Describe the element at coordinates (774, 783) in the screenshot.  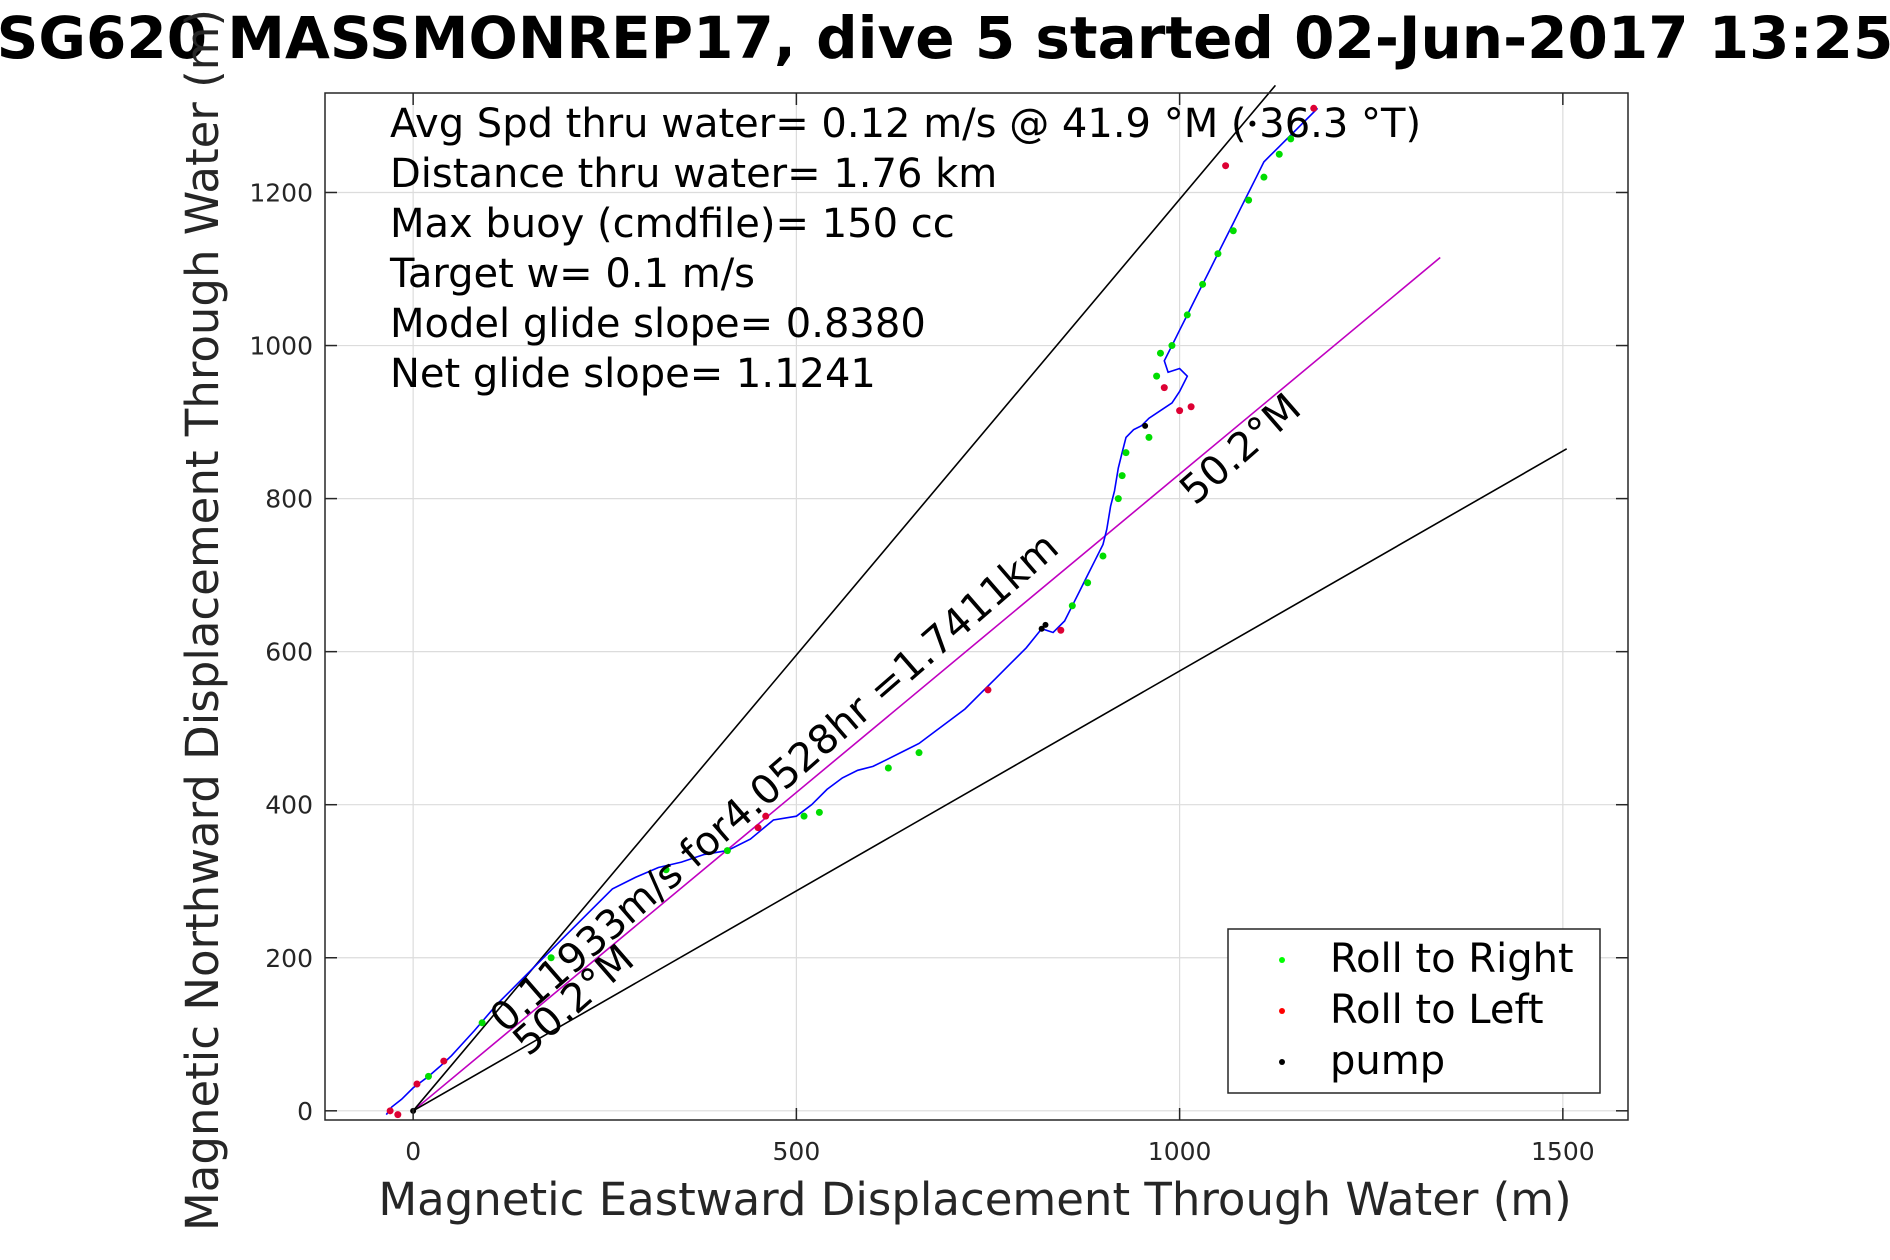
I see `heading-annotation: 0.11933m/s for4.0528hr =1.7411km` at that location.